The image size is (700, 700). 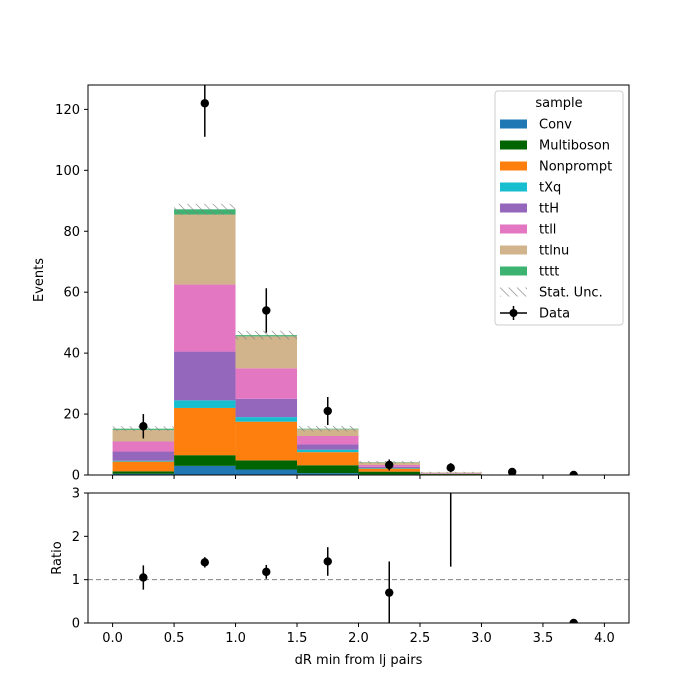 What do you see at coordinates (71, 415) in the screenshot?
I see `main-y-tick-label-1: 20` at bounding box center [71, 415].